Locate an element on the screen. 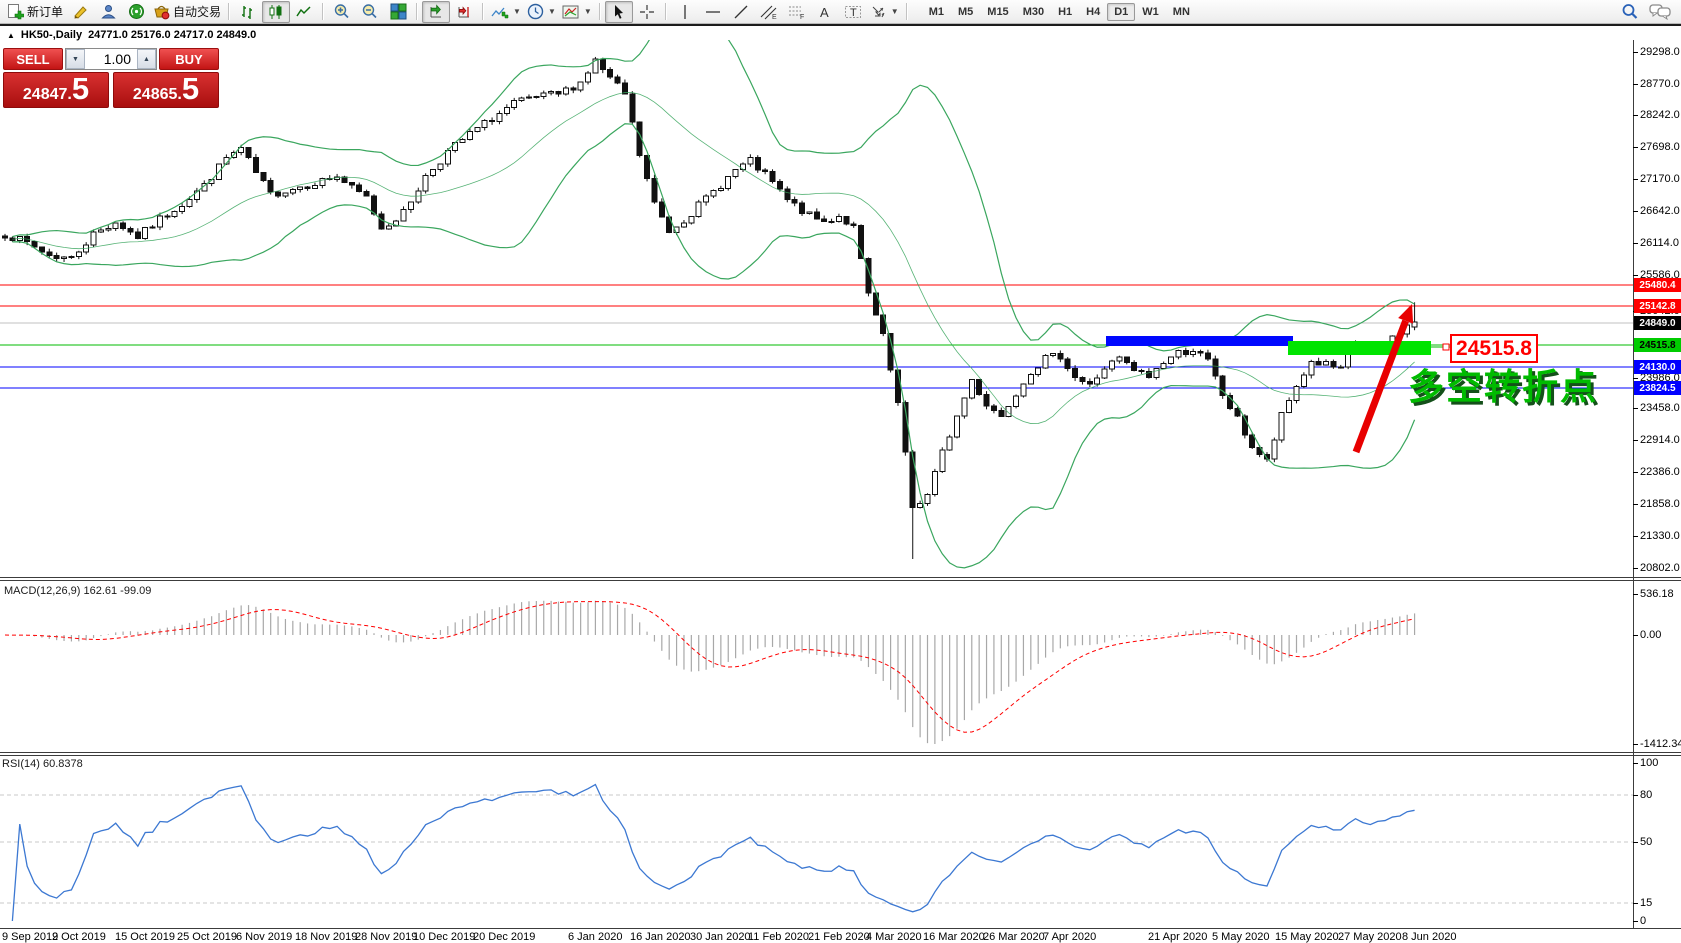 This screenshot has height=943, width=1681. tf-button-H4: H4 is located at coordinates (1093, 11).